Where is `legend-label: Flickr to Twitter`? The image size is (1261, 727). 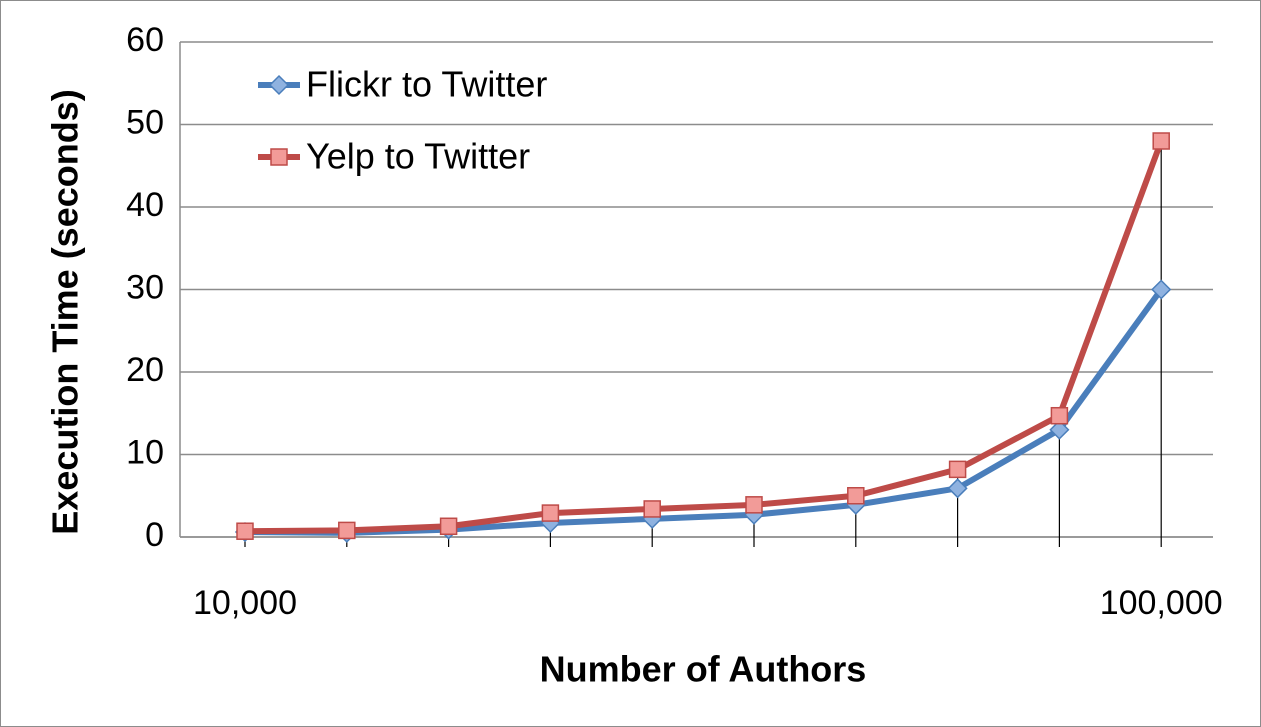
legend-label: Flickr to Twitter is located at coordinates (426, 84).